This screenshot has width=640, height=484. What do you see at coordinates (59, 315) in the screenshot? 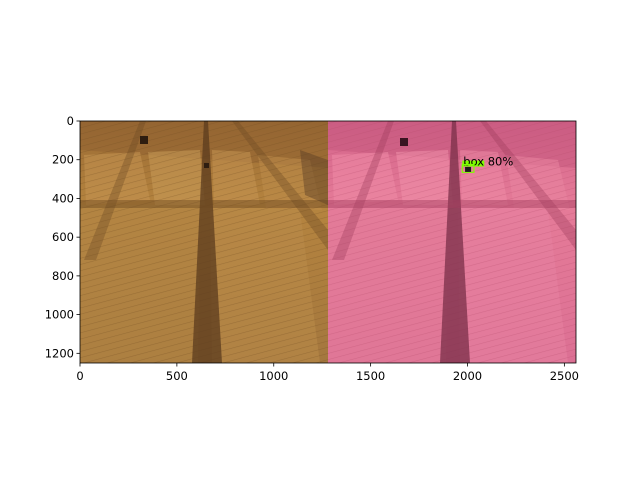
I see `y-tick-label: 1000` at bounding box center [59, 315].